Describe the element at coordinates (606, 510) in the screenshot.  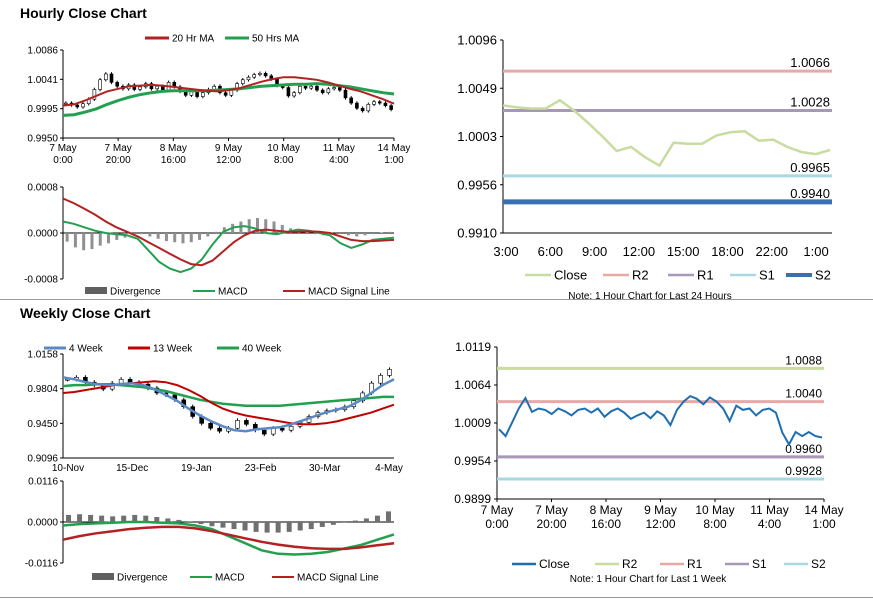
I see `weekly-1w-xtick-label: 8 May` at that location.